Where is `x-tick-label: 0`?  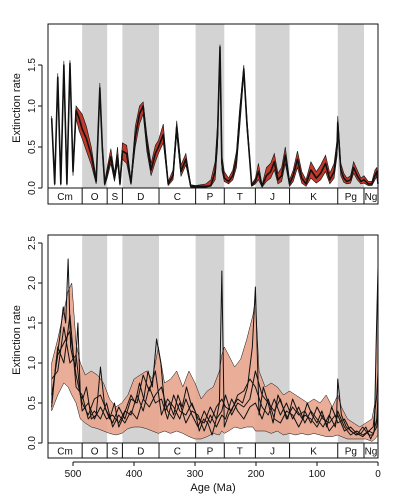
x-tick-label: 0 is located at coordinates (378, 474).